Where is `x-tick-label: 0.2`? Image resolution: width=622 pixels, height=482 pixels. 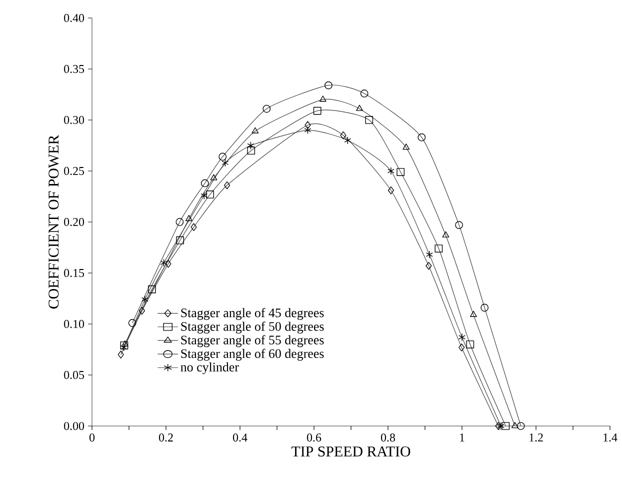 x-tick-label: 0.2 is located at coordinates (165, 438).